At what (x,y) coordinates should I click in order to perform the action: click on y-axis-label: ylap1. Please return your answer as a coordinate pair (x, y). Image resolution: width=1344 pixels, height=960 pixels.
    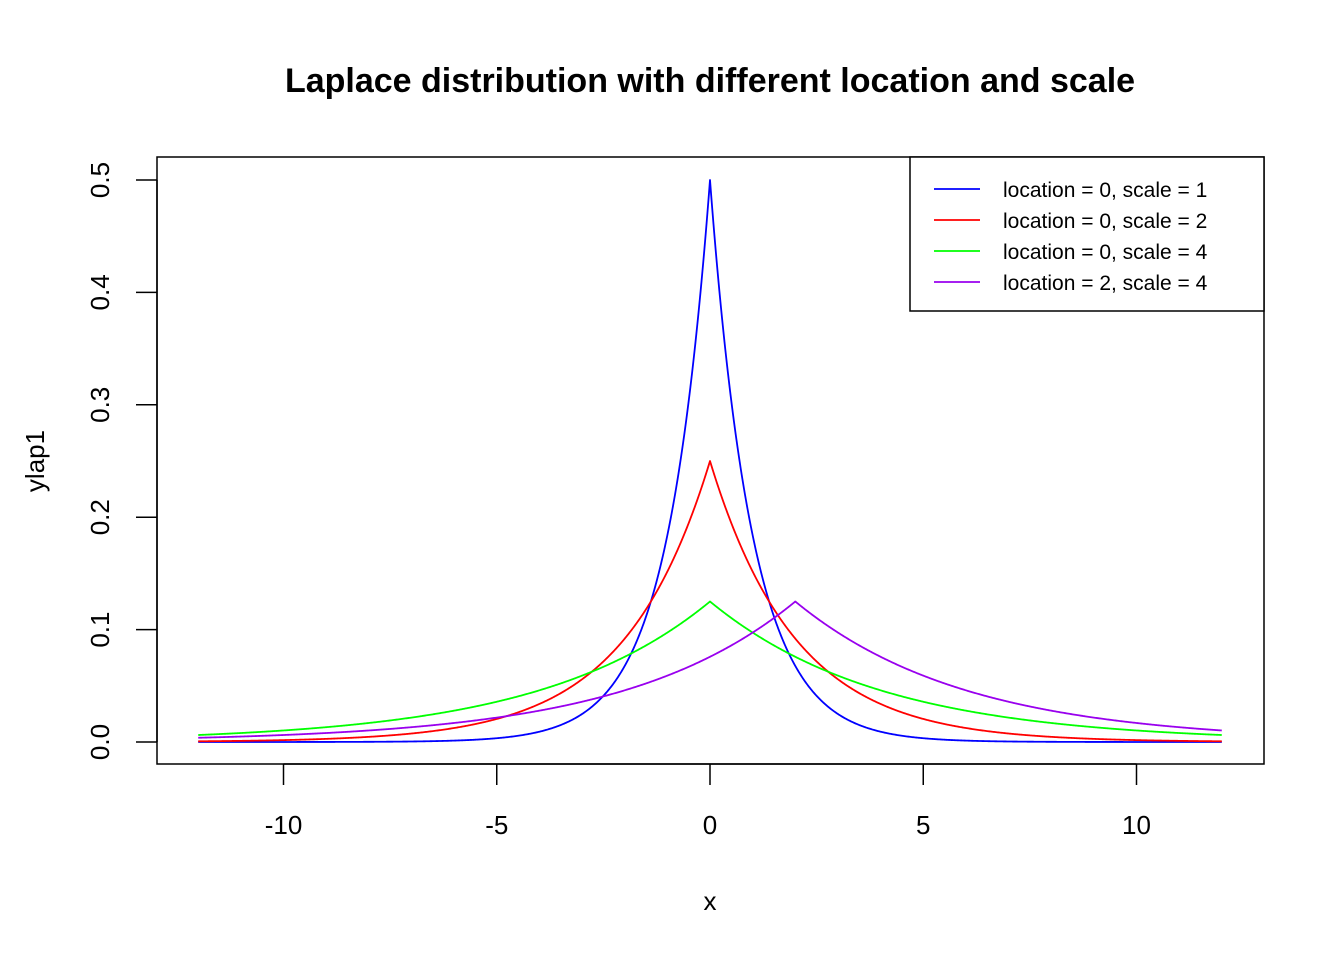
    Looking at the image, I should click on (35, 461).